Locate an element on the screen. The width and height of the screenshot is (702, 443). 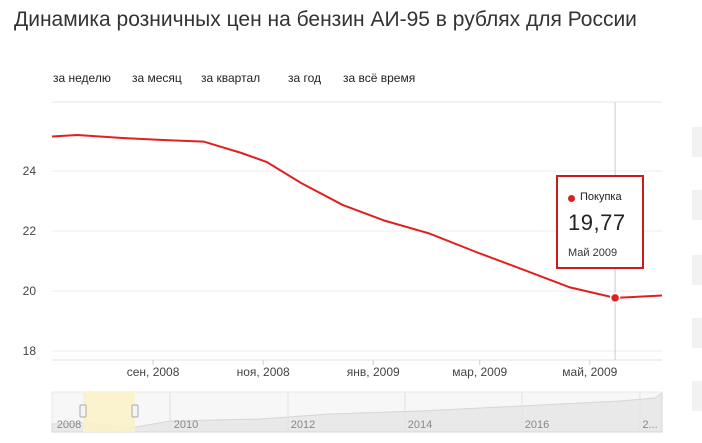
tooltip-series-name: Покупка is located at coordinates (601, 197).